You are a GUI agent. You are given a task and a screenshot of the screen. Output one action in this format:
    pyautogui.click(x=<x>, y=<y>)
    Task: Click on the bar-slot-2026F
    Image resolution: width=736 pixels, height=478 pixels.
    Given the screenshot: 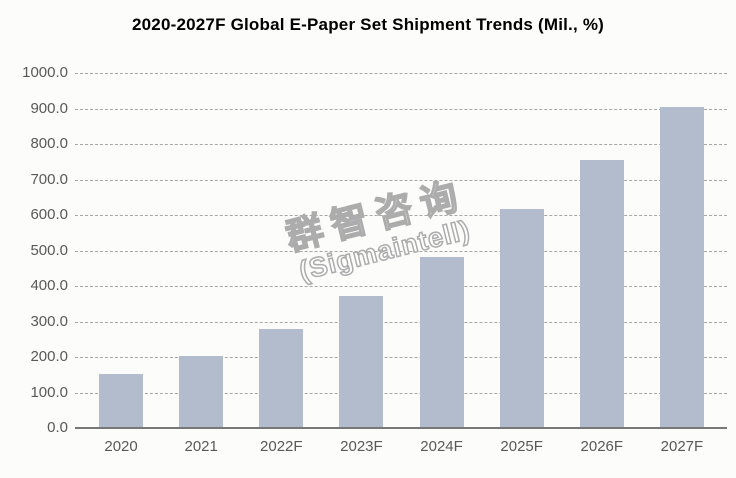 What is the action you would take?
    pyautogui.click(x=602, y=250)
    